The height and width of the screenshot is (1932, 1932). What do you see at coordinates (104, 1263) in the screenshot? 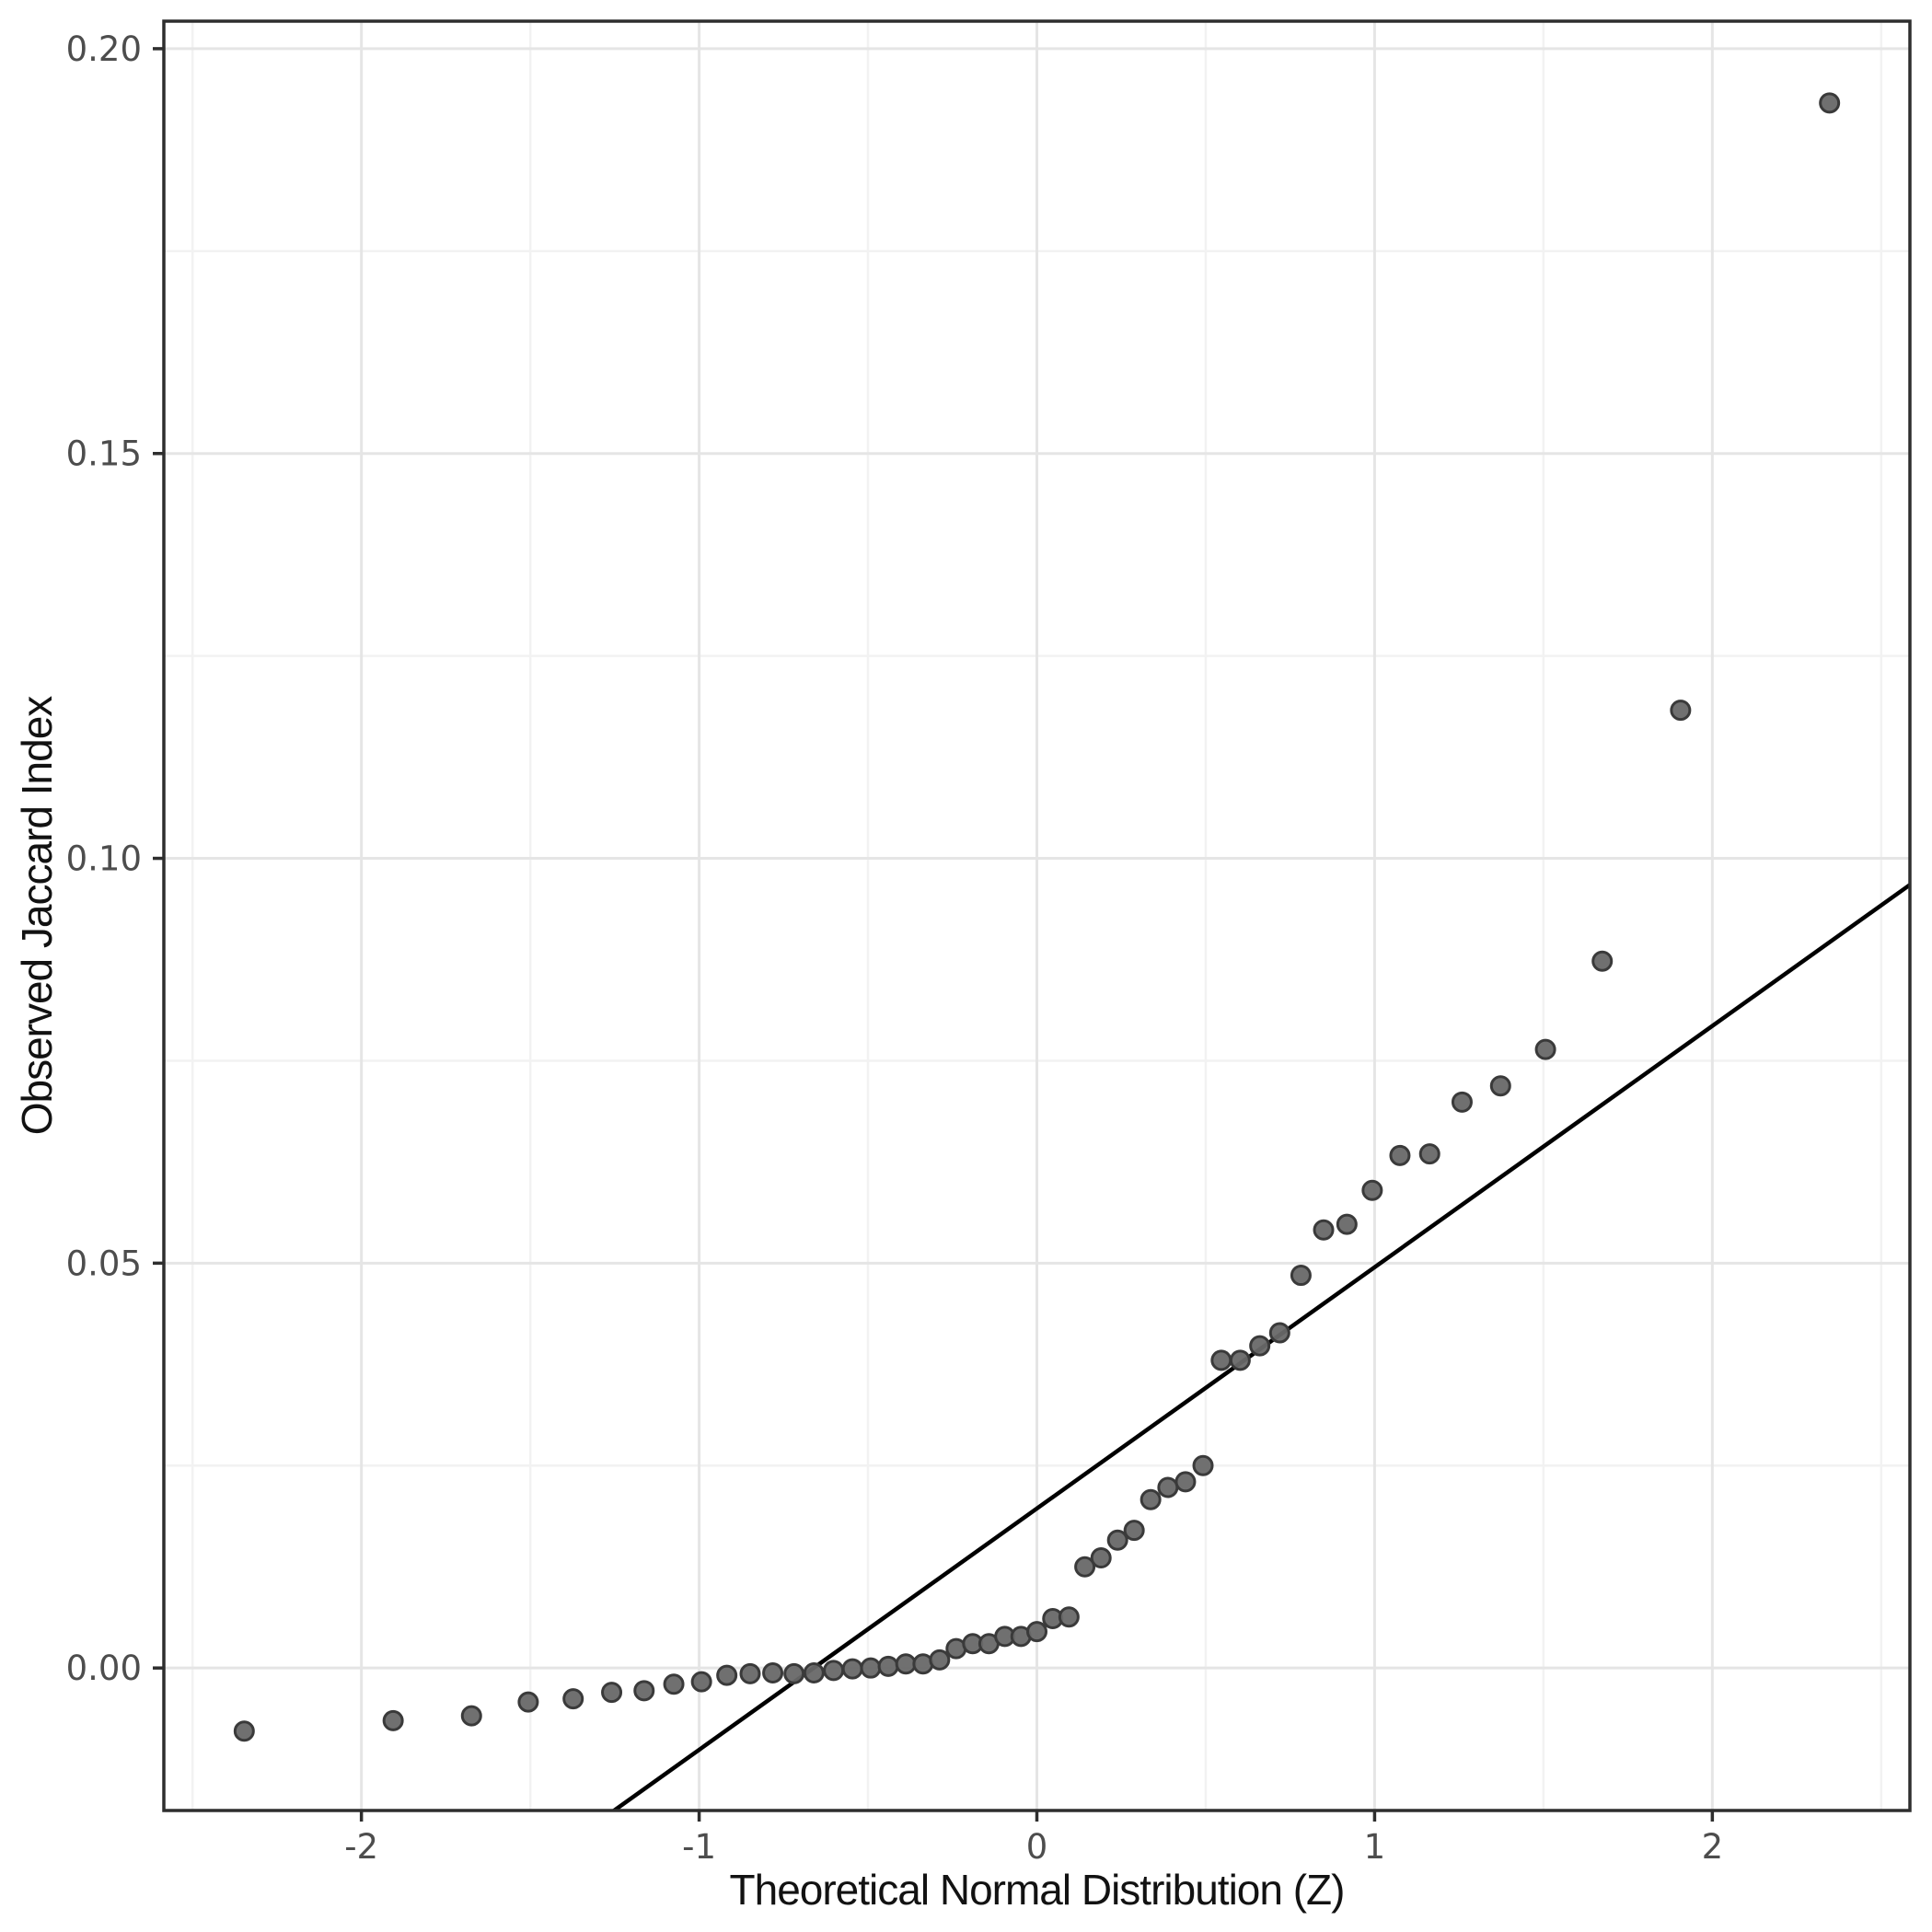
I see `y-tick-label: 0.05` at bounding box center [104, 1263].